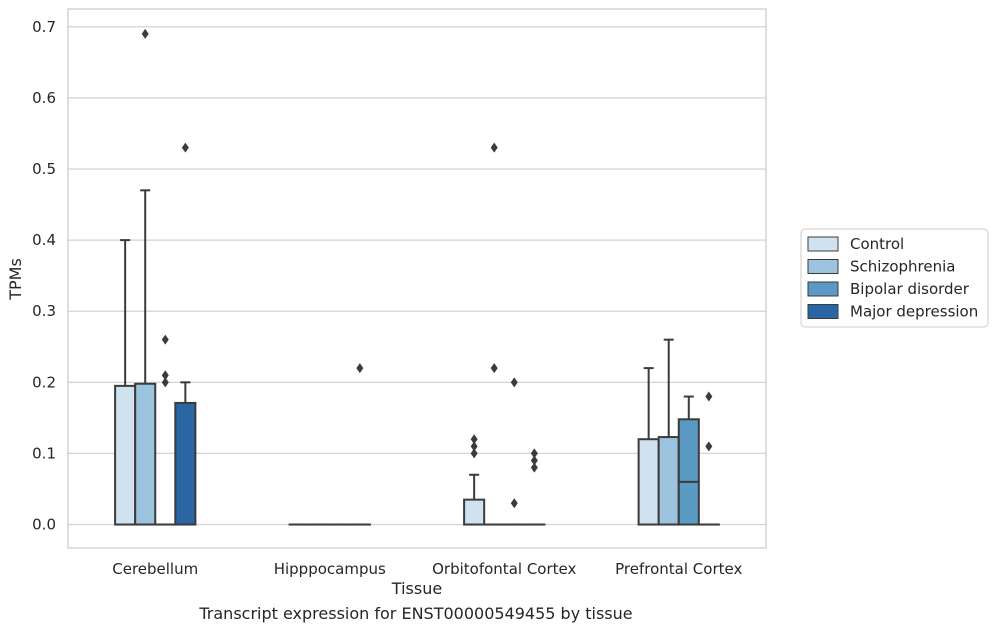 This screenshot has height=634, width=997. What do you see at coordinates (877, 244) in the screenshot?
I see `legend-label: Control` at bounding box center [877, 244].